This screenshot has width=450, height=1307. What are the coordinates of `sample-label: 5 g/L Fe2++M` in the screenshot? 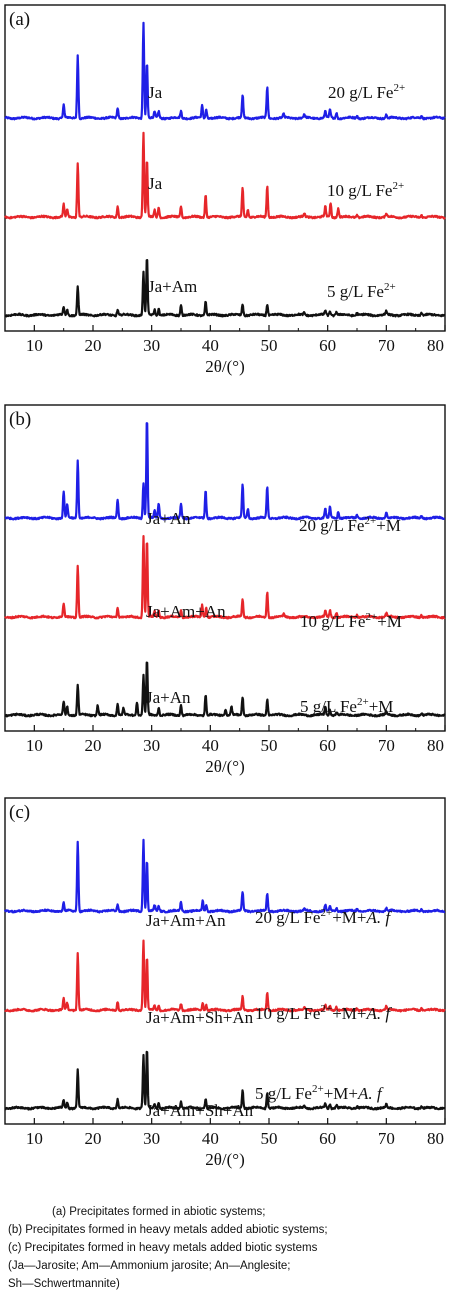 It's located at (346, 706).